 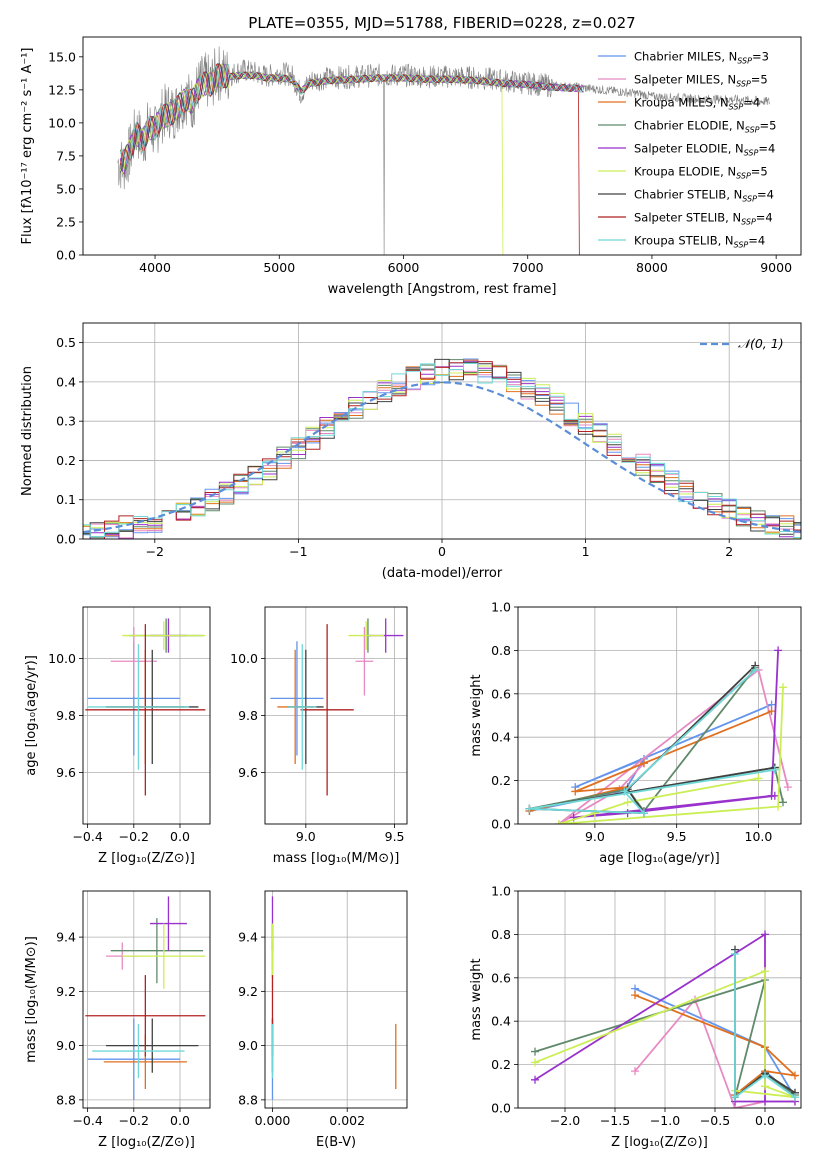 What do you see at coordinates (248, 1099) in the screenshot?
I see `y-tick-label: 8.8` at bounding box center [248, 1099].